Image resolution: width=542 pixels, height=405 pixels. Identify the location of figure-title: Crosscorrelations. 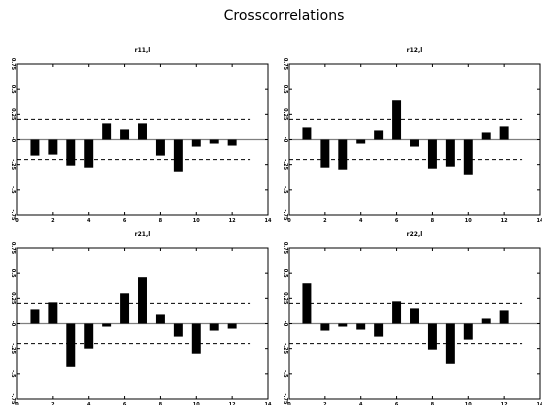
(284, 16).